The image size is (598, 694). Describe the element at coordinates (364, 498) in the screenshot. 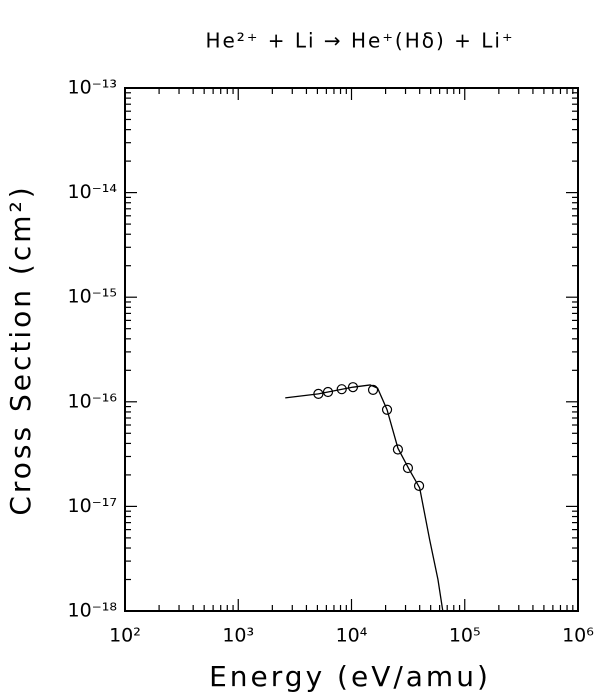

I see `data-line` at that location.